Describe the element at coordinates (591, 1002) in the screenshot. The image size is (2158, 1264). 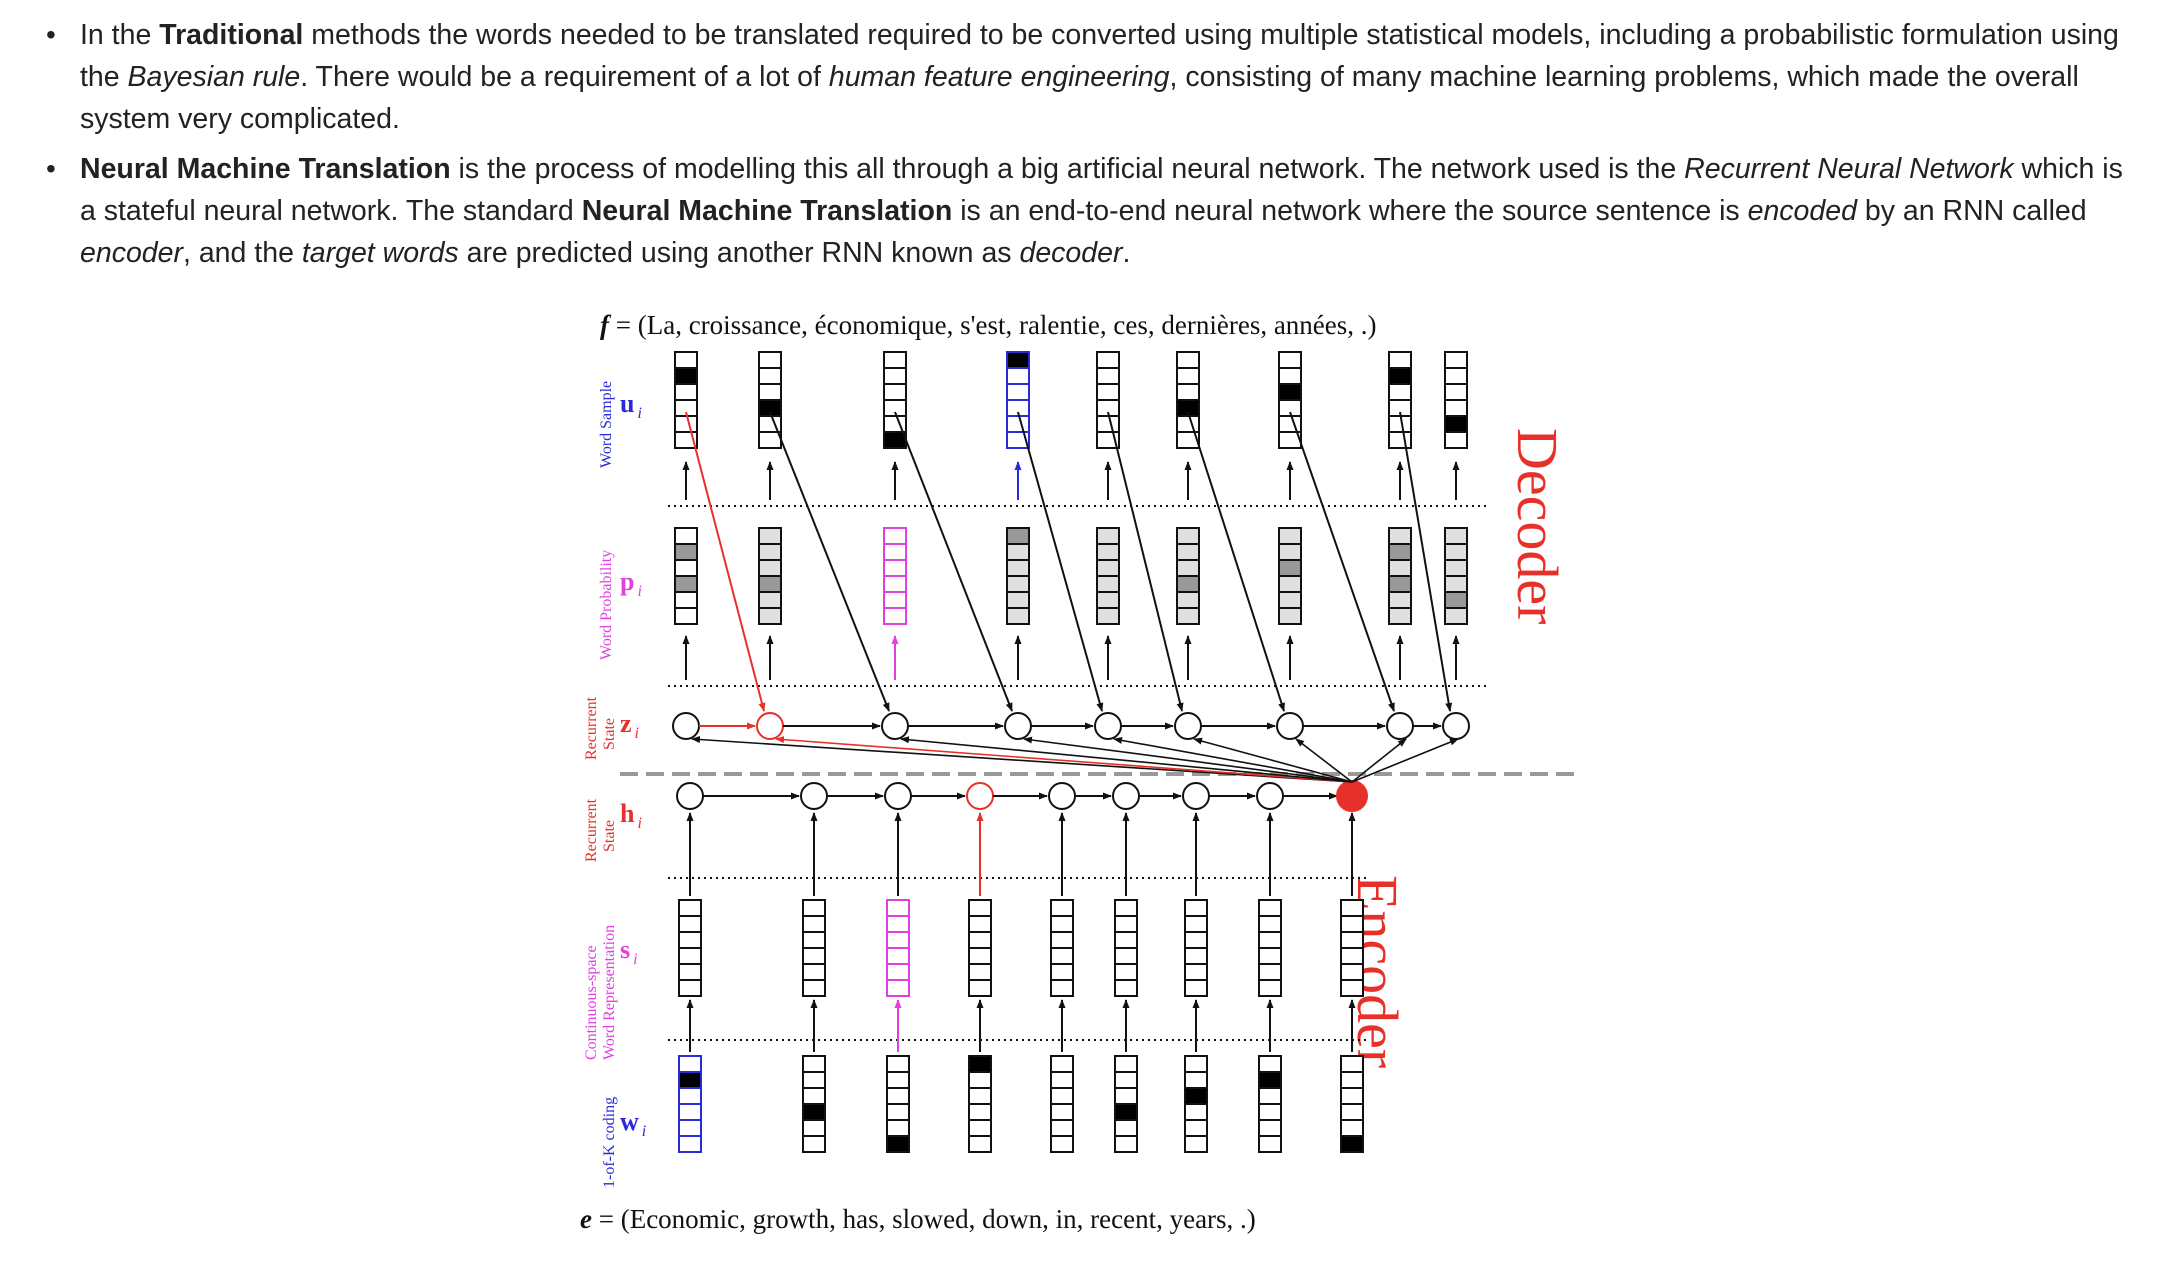
I see `row-label-s-continuous: Continuous-space` at that location.